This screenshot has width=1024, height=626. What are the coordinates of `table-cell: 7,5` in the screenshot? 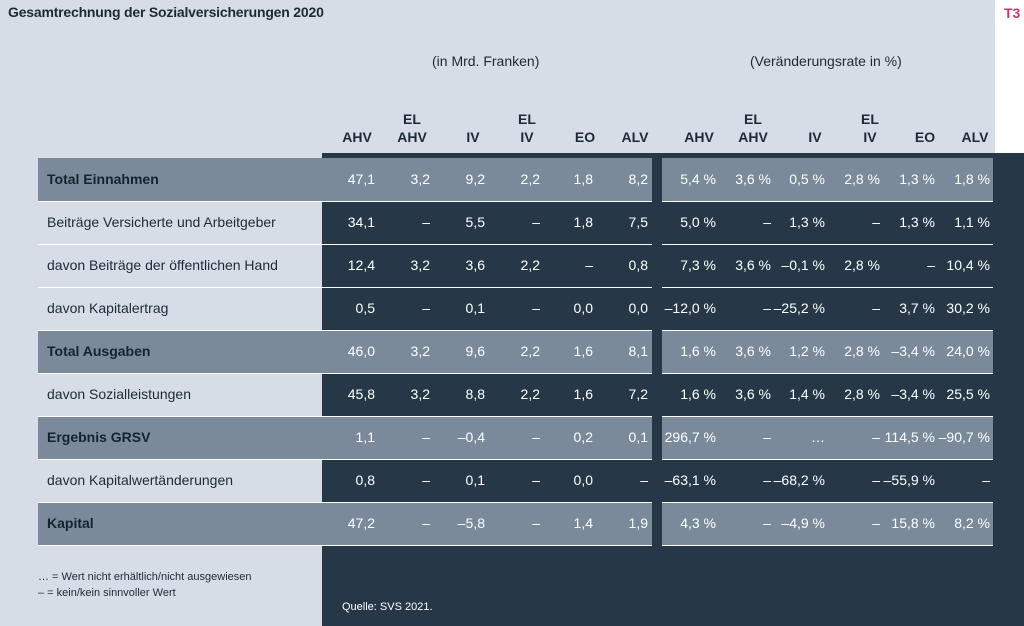 It's located at (638, 222).